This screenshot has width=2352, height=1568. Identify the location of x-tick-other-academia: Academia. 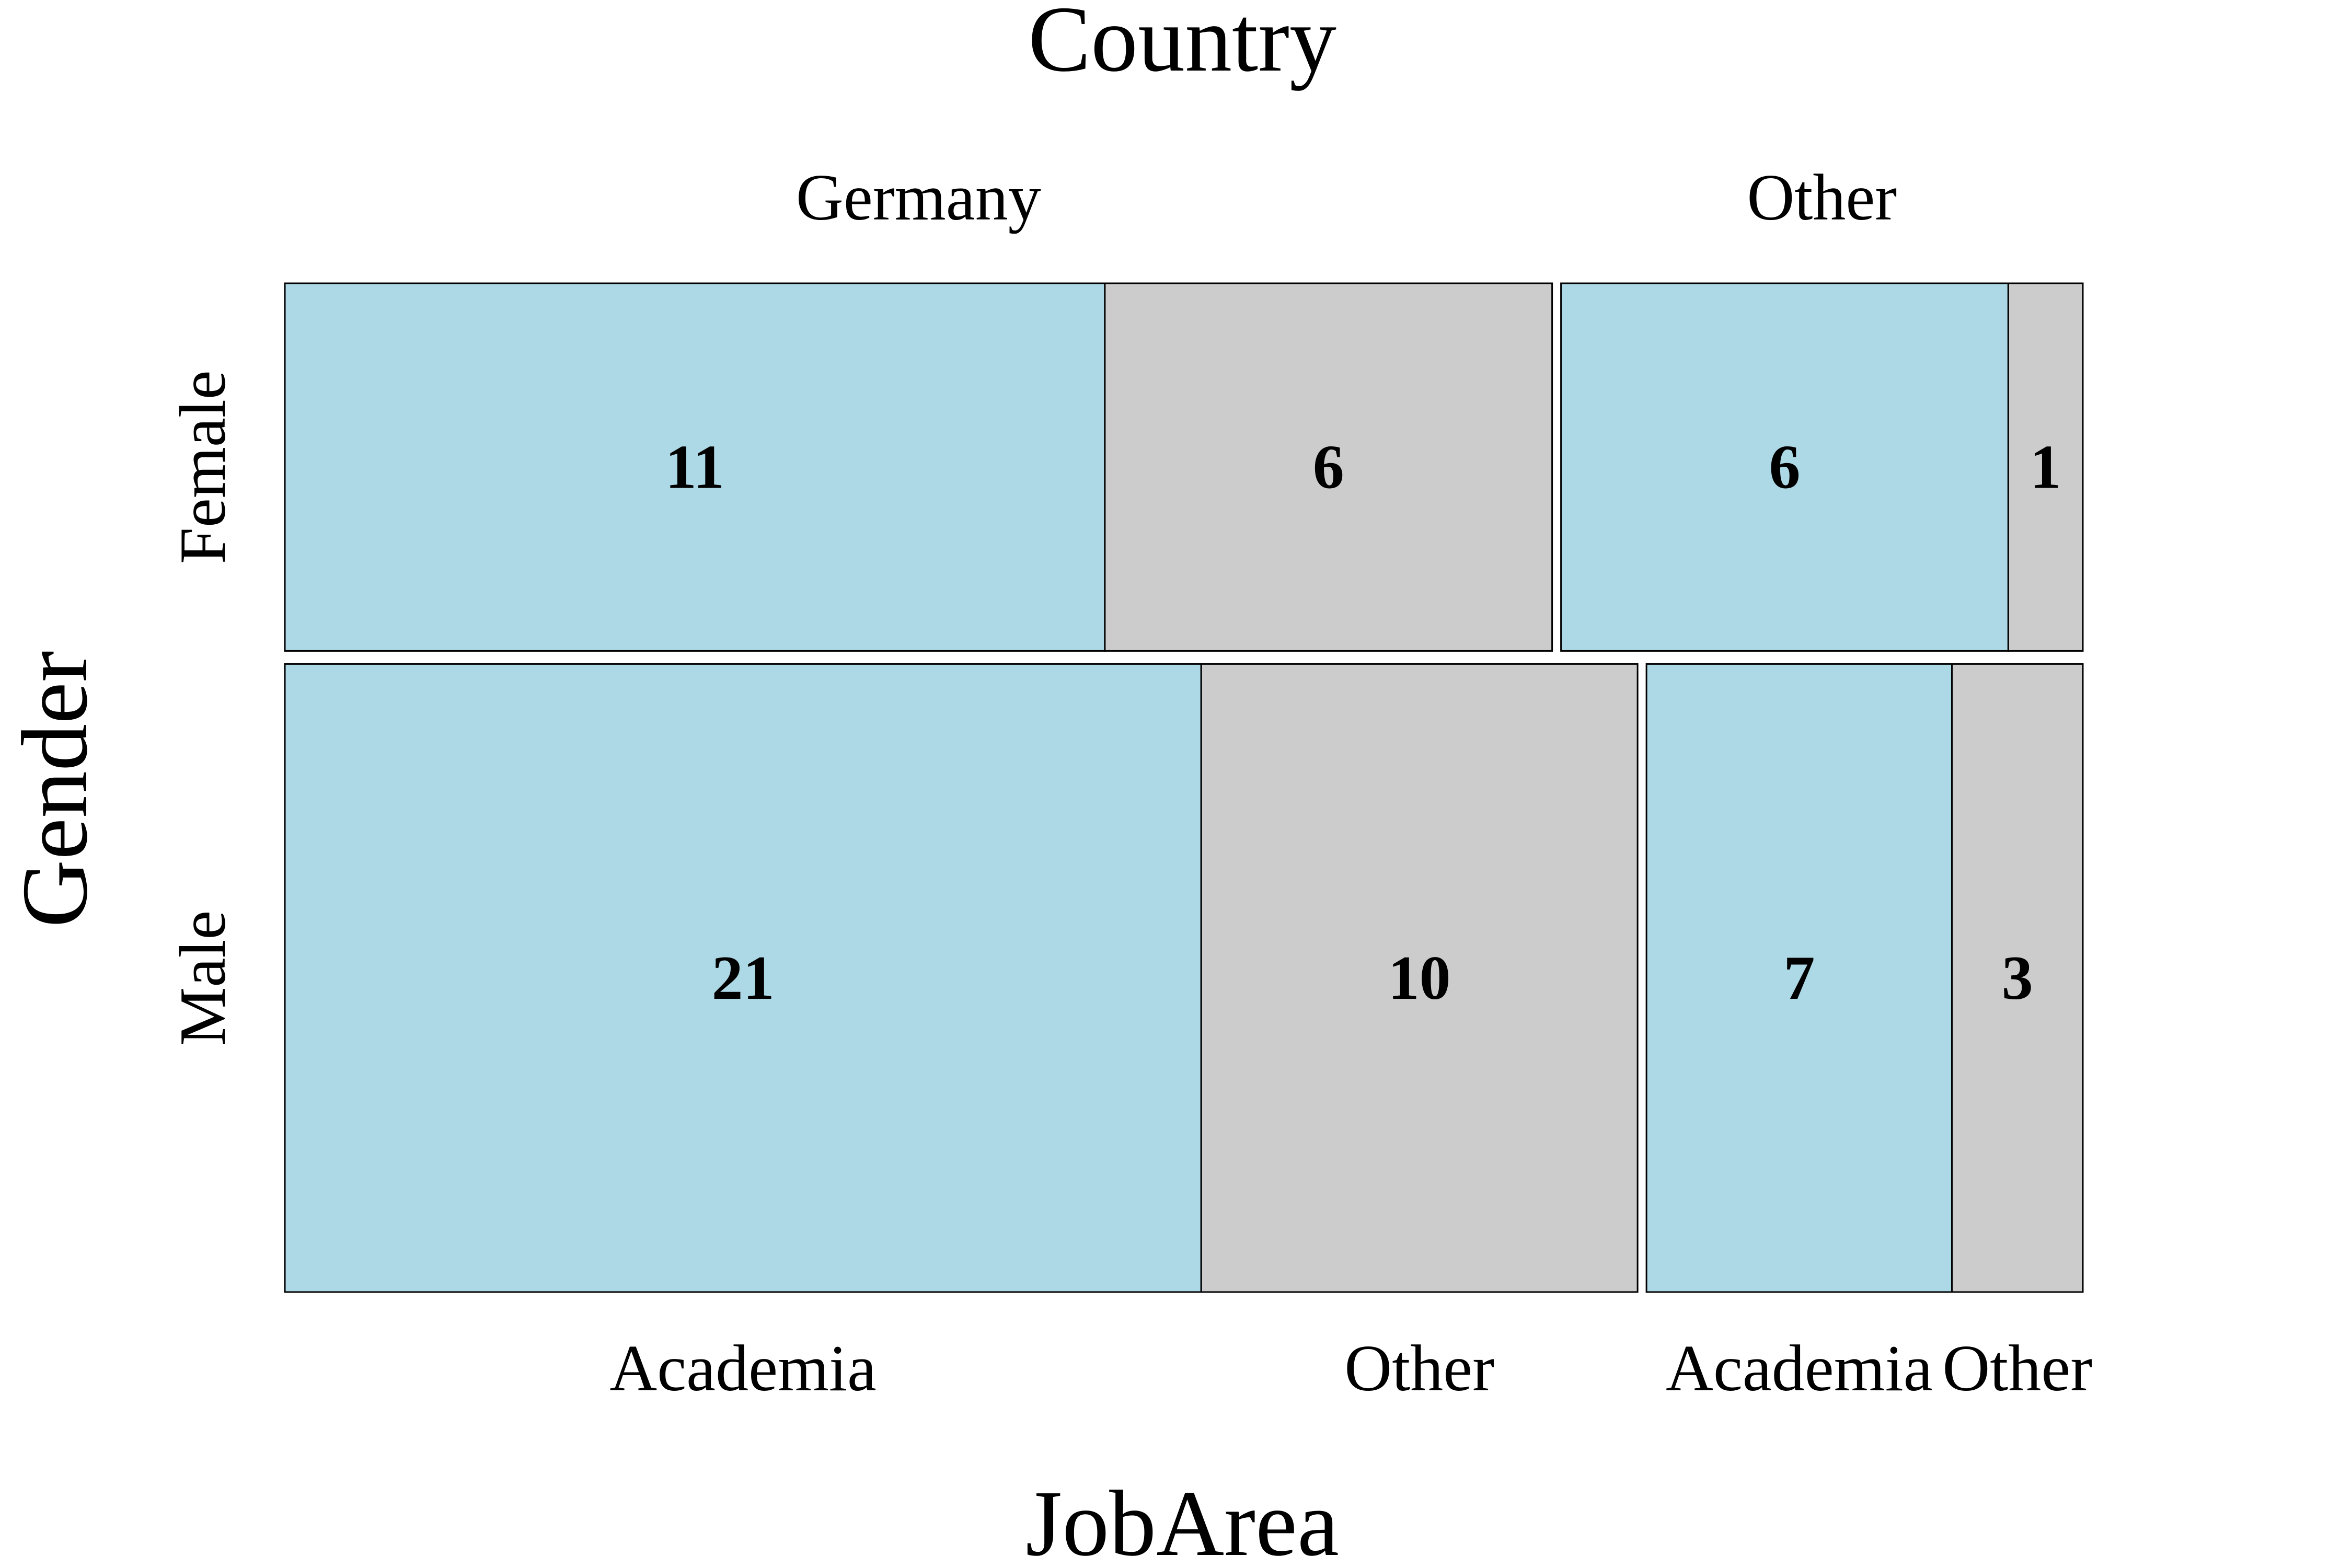
(1799, 1368).